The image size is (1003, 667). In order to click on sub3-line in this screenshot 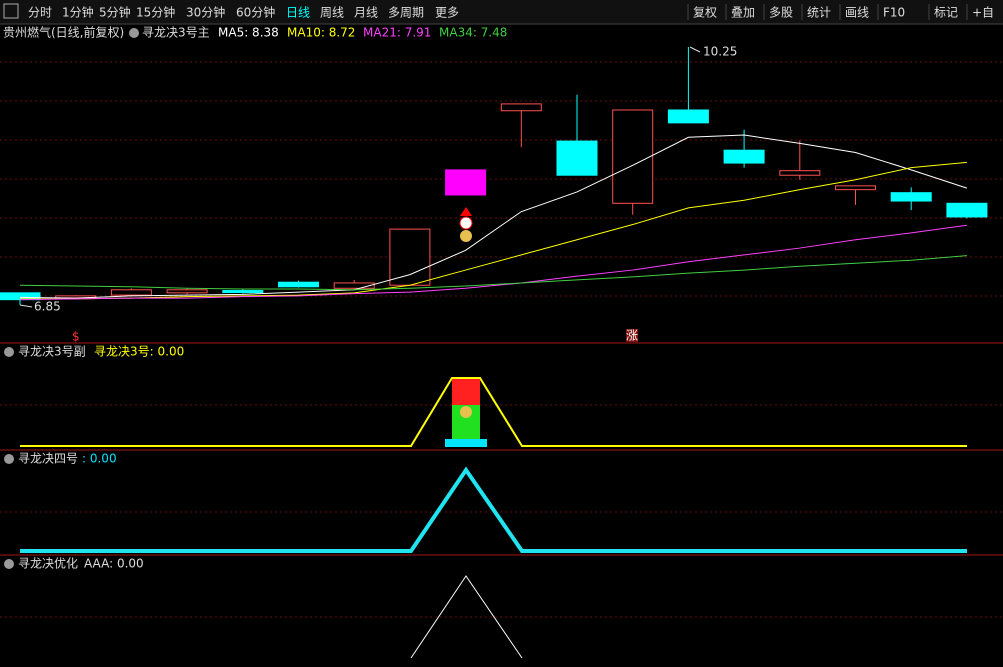, I will do `click(466, 617)`.